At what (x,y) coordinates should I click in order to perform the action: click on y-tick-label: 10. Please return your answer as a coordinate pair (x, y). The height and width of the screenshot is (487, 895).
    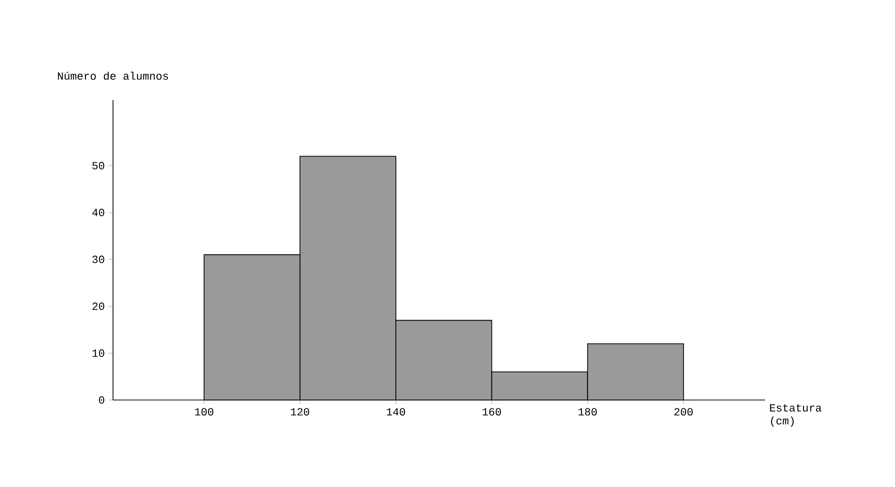
    Looking at the image, I should click on (98, 353).